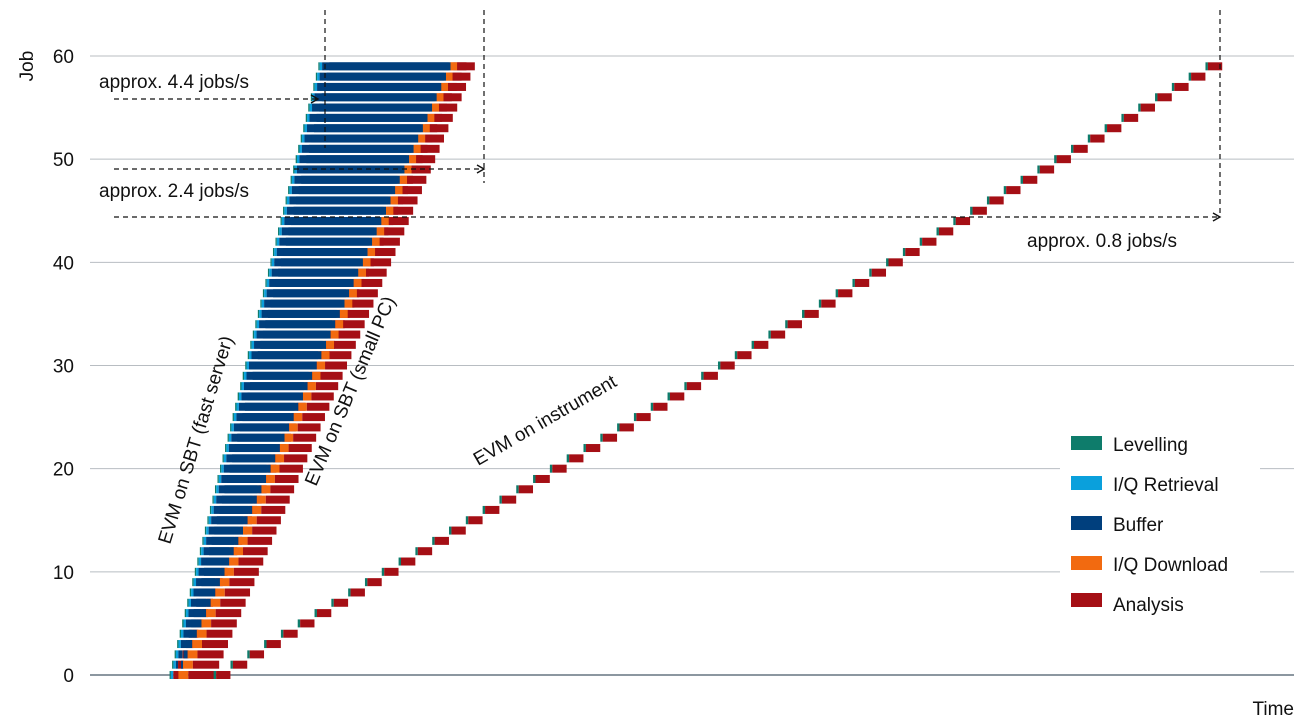 This screenshot has width=1304, height=723. Describe the element at coordinates (174, 82) in the screenshot. I see `annotation-rate-fast: approx. 4.4 jobs/s` at that location.